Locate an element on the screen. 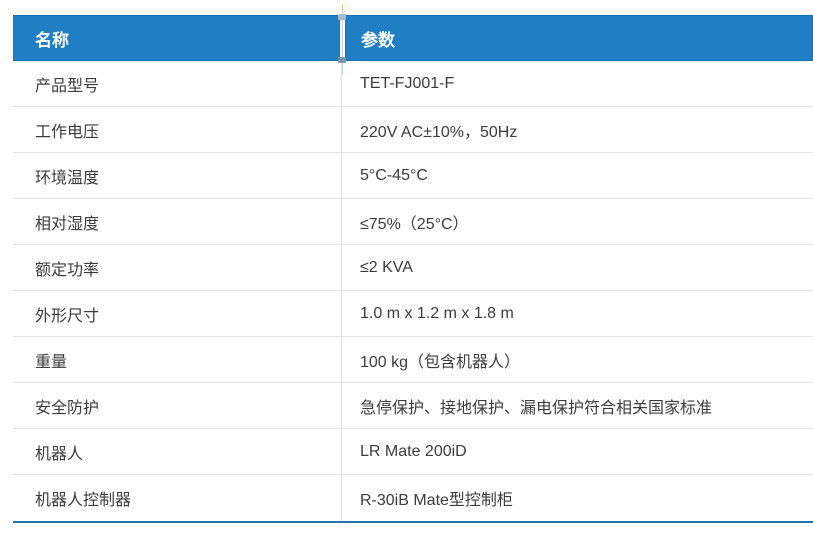 This screenshot has width=813, height=554. table-row: 产品型号 TET-FJ001-F is located at coordinates (413, 84).